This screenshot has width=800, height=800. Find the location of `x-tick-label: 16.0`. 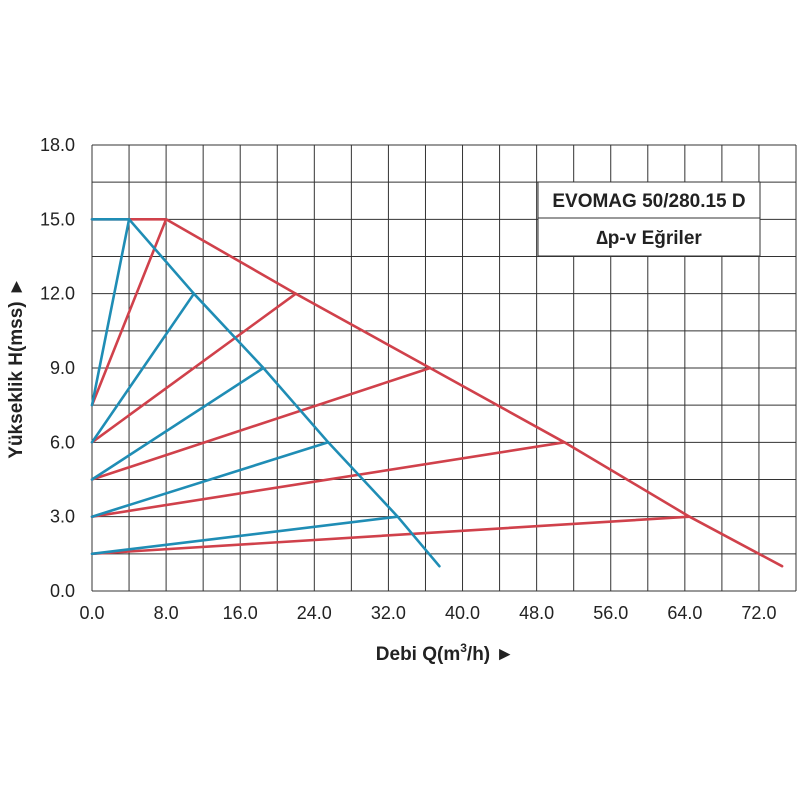

x-tick-label: 16.0 is located at coordinates (240, 613).